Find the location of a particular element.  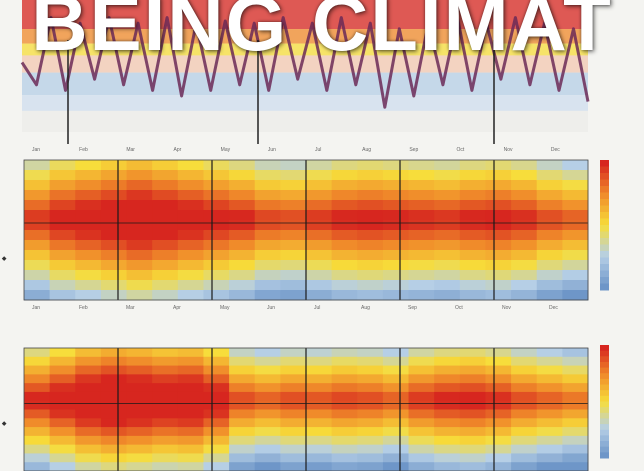

x-tick-label: Jul is located at coordinates (317, 308).